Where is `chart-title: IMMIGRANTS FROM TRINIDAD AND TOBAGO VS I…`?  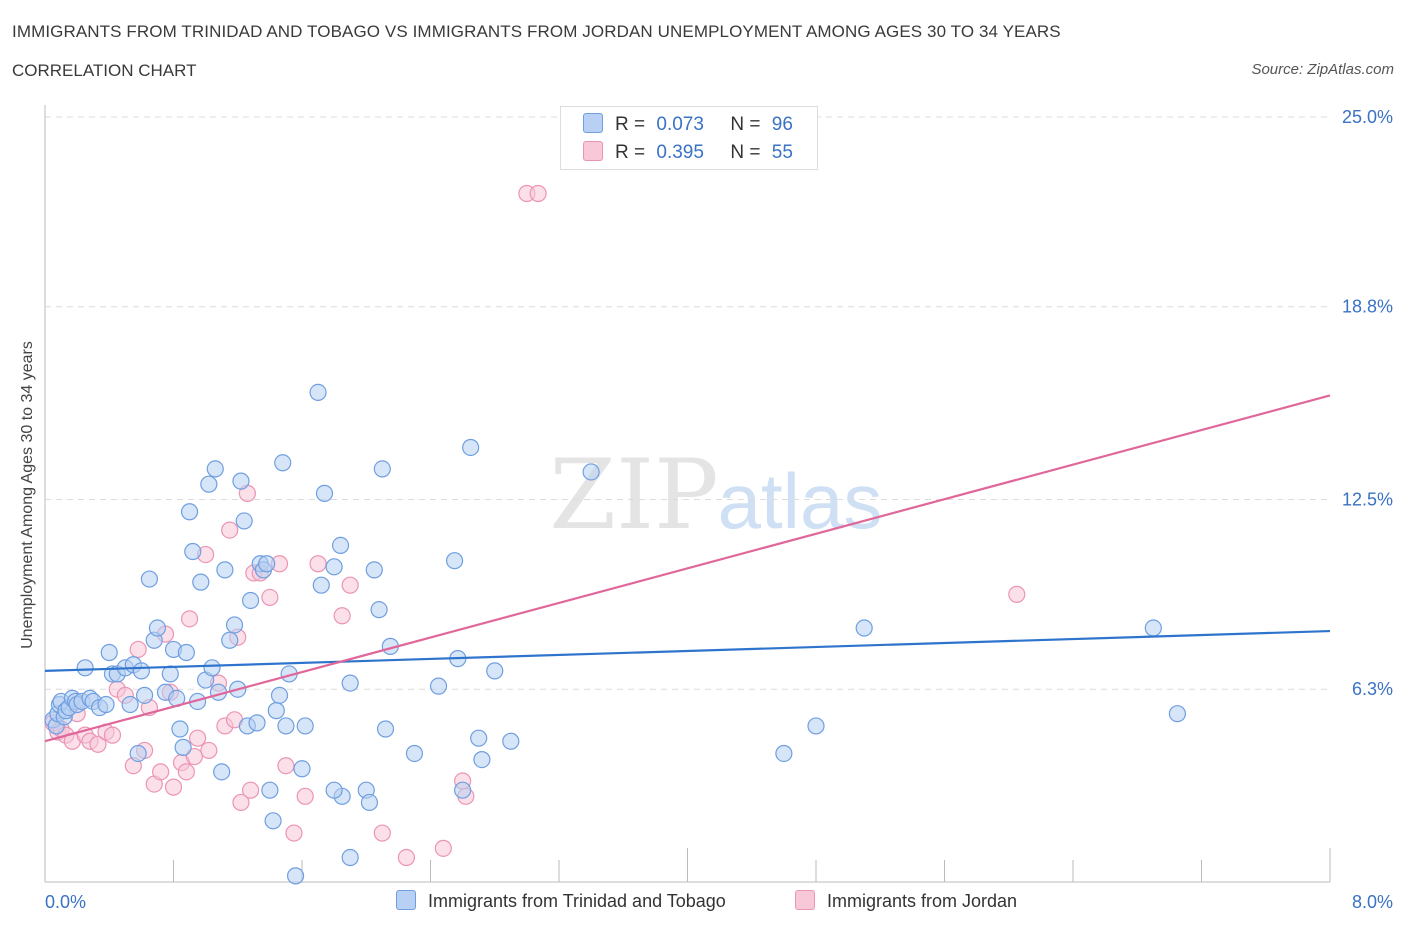 chart-title: IMMIGRANTS FROM TRINIDAD AND TOBAGO VS I… is located at coordinates (536, 31).